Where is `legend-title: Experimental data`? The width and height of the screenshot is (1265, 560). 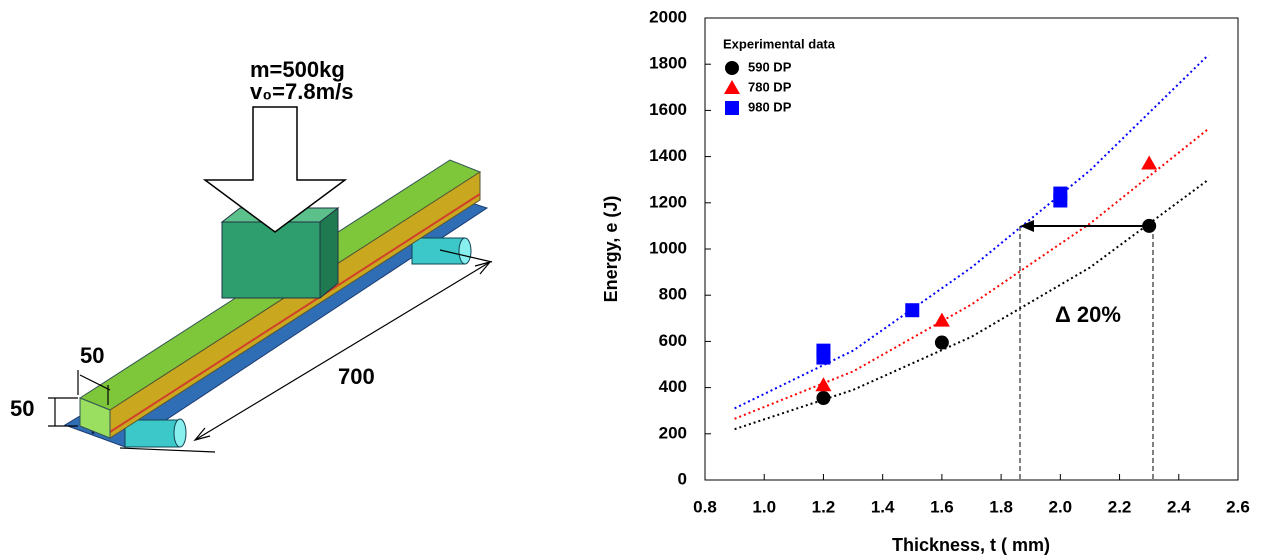
legend-title: Experimental data is located at coordinates (779, 43).